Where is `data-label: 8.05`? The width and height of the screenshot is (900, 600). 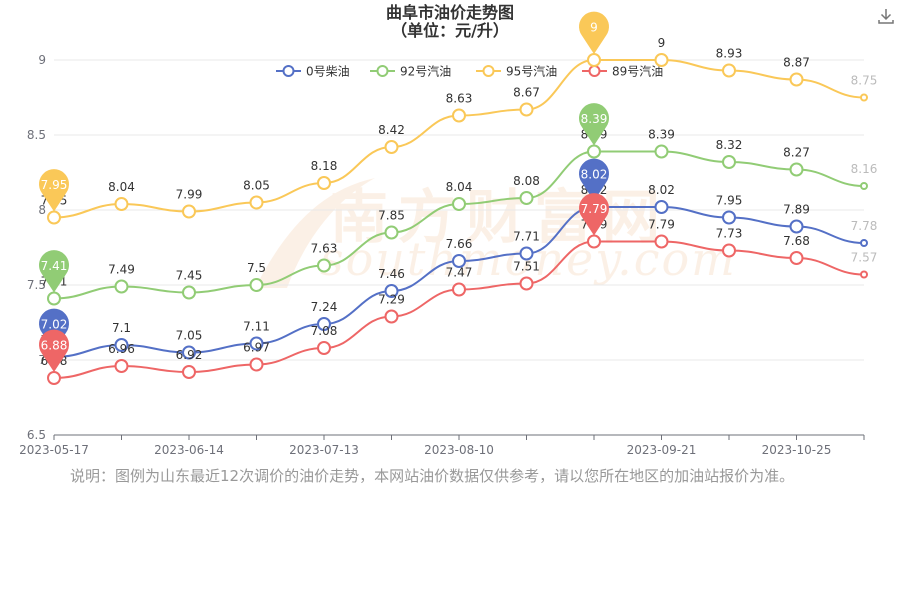
data-label: 8.05 is located at coordinates (256, 186).